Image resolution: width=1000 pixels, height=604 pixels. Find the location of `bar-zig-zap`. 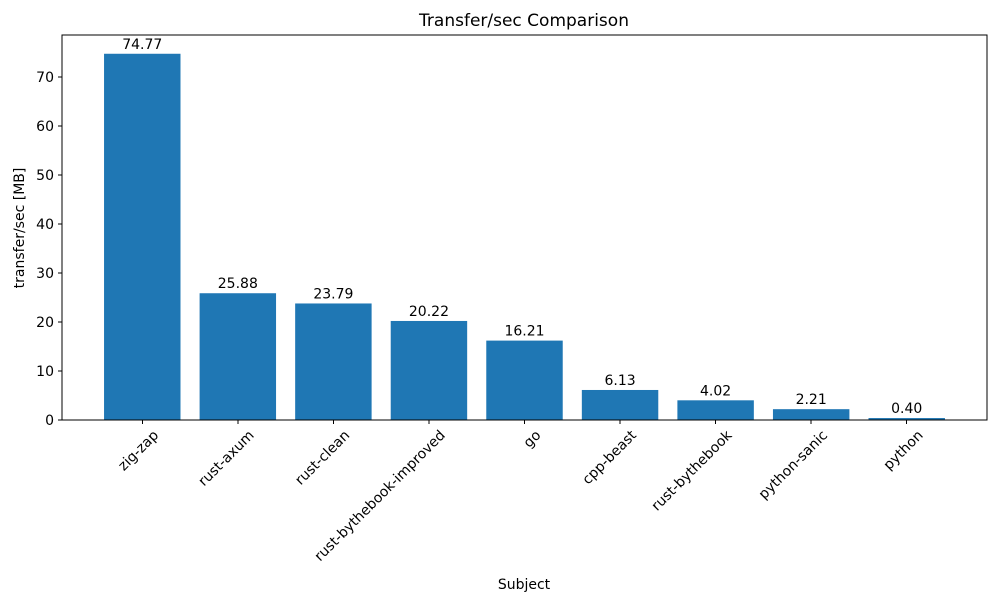

bar-zig-zap is located at coordinates (142, 236).